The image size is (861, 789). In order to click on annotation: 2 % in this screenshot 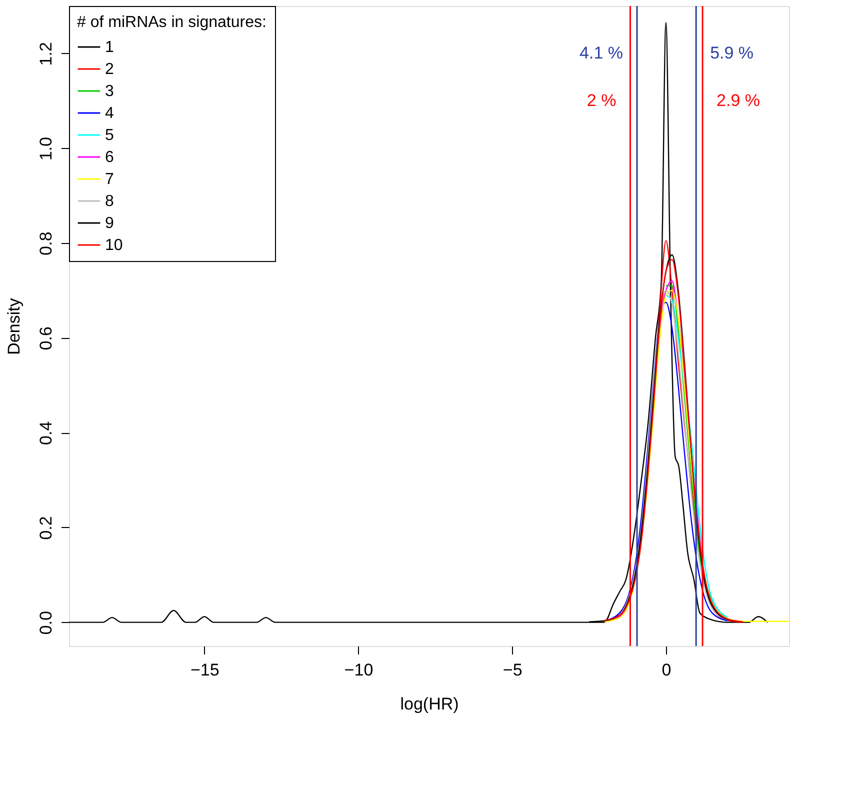, I will do `click(601, 100)`.